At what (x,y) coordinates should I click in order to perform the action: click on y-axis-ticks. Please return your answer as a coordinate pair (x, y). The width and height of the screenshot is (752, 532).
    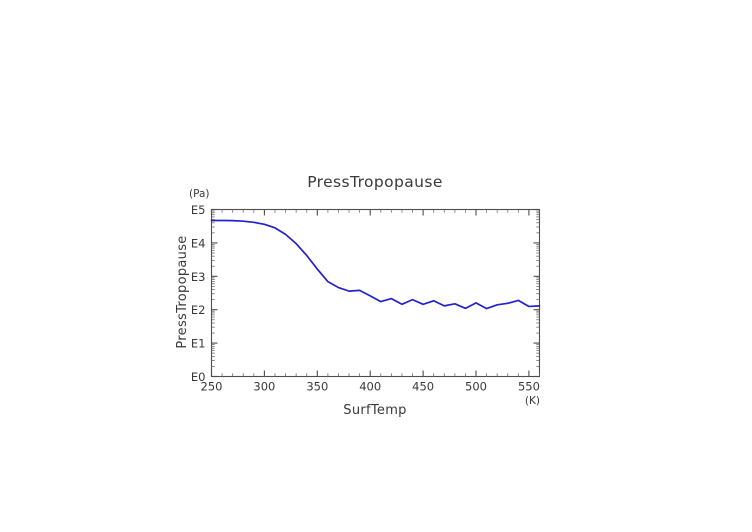
    Looking at the image, I should click on (375, 293).